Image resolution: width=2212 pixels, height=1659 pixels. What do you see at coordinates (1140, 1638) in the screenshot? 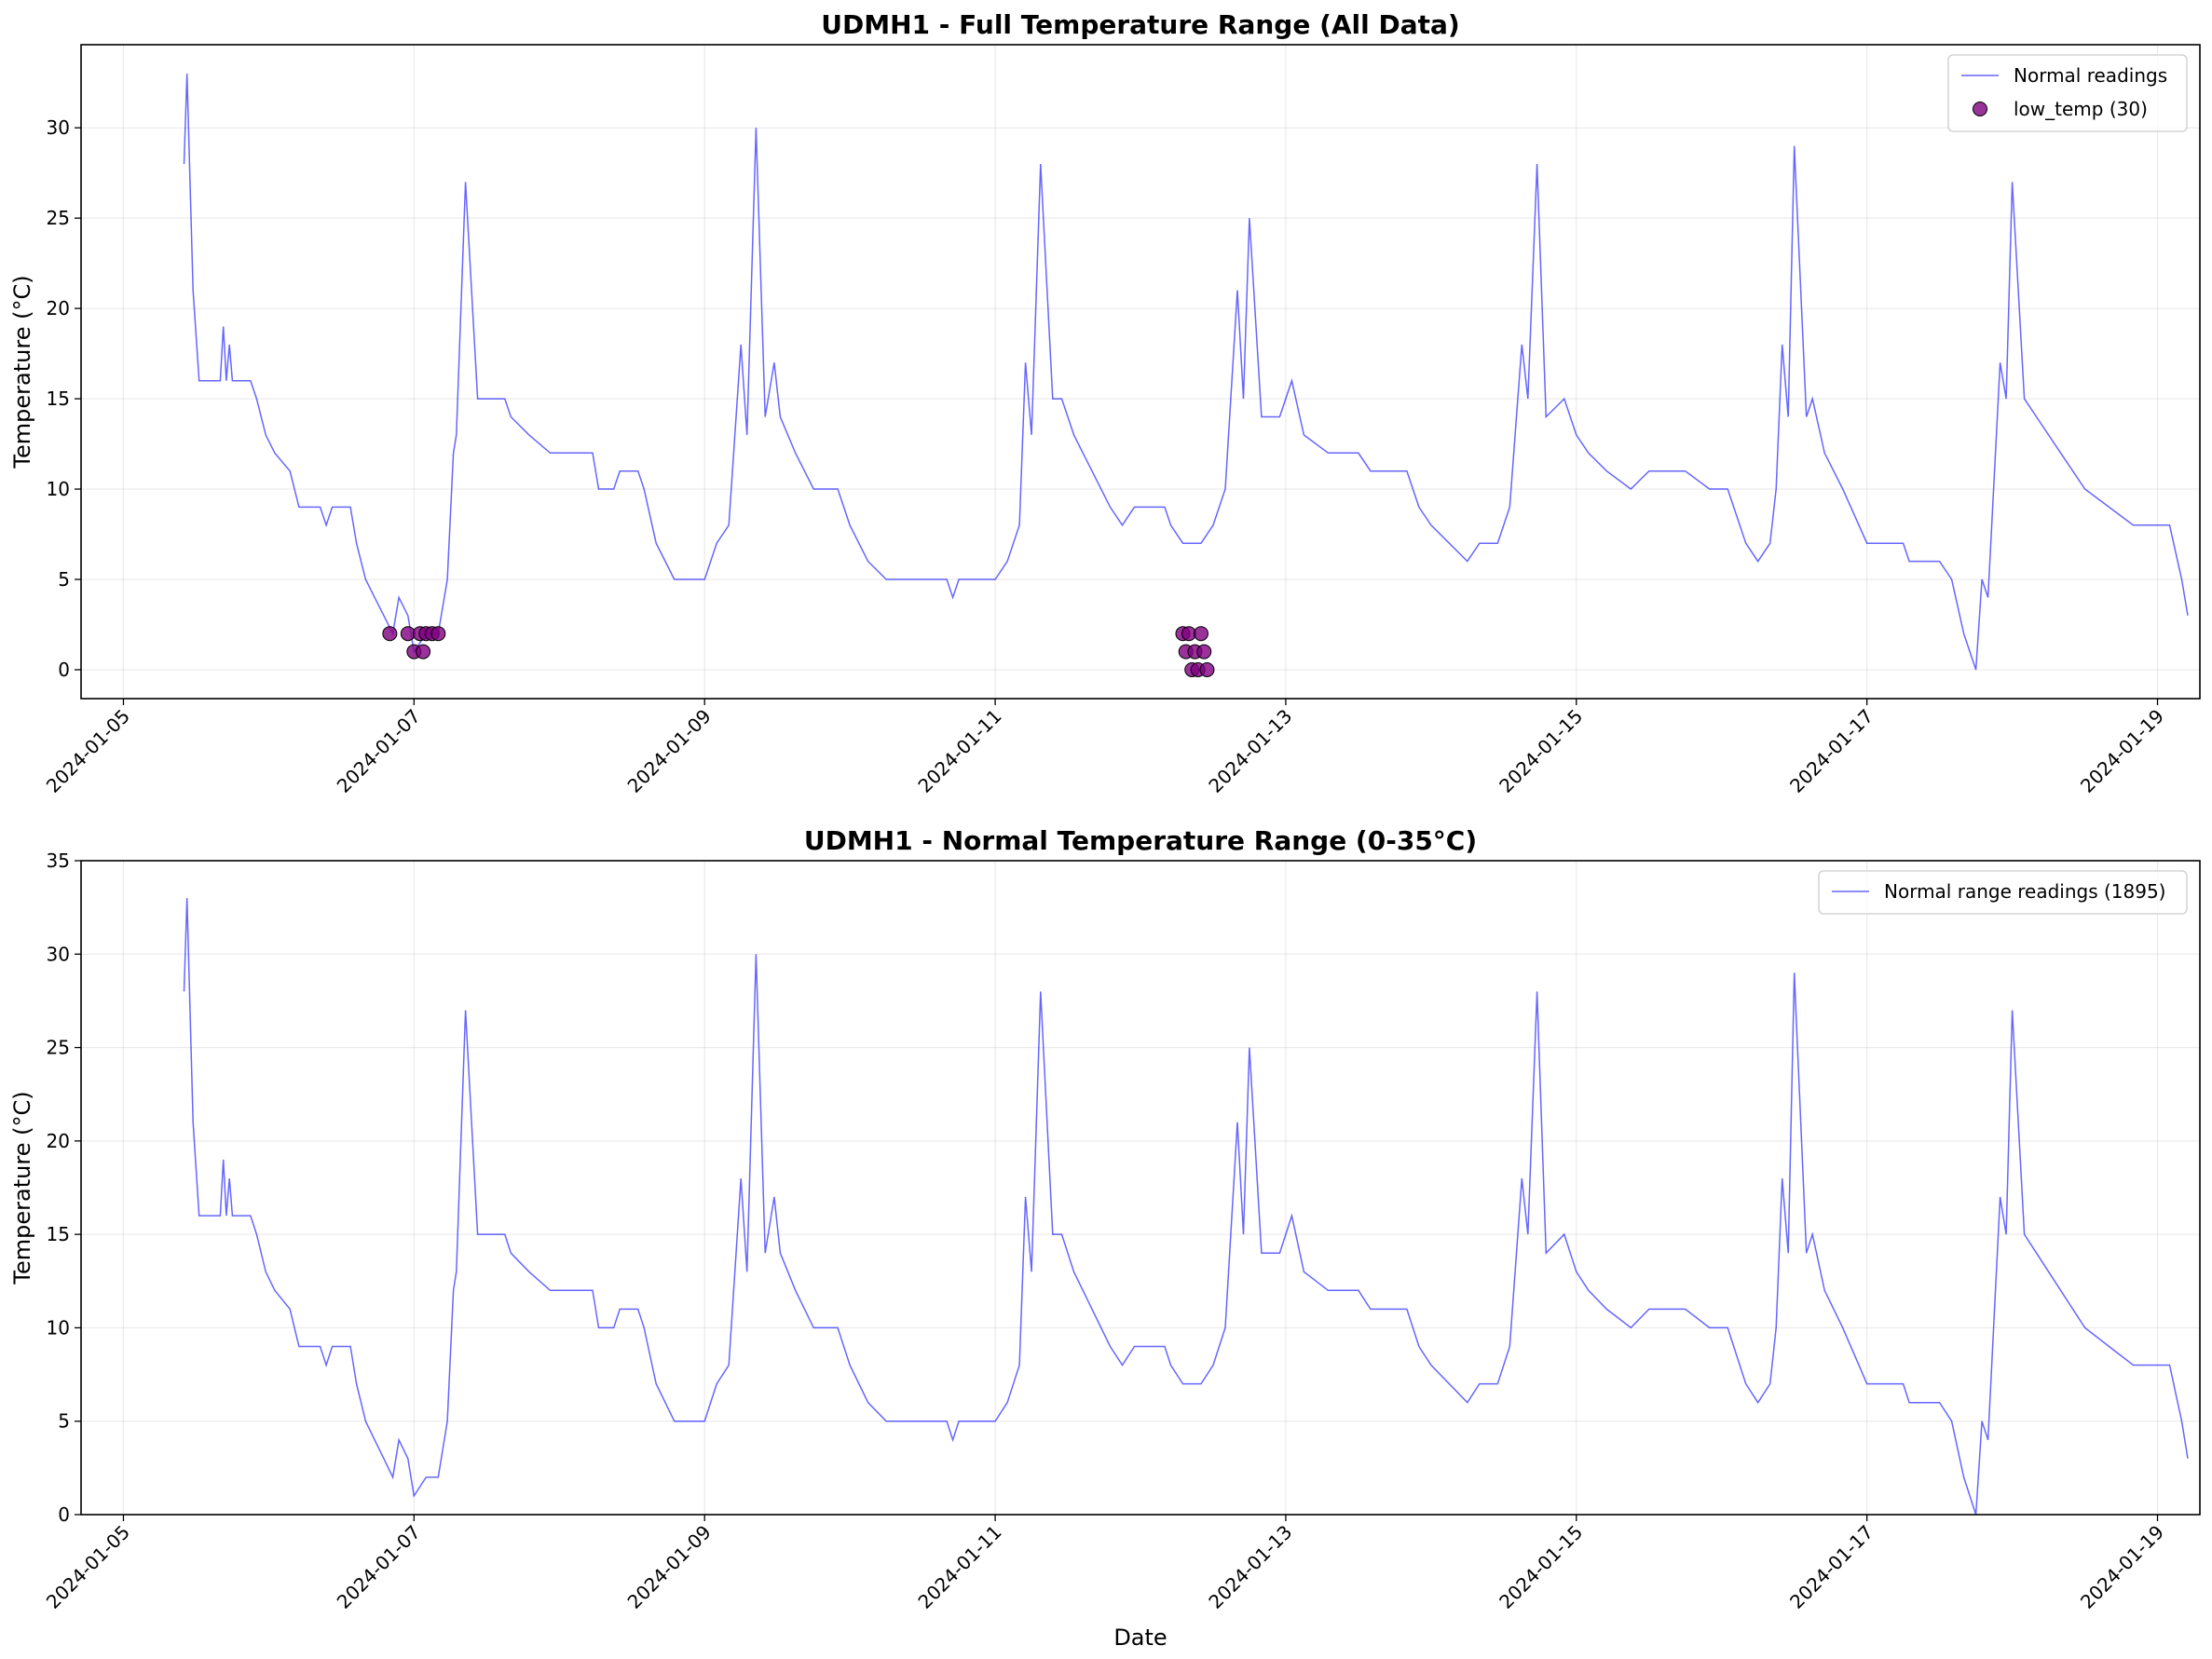
I see `x-axis-label: Date` at bounding box center [1140, 1638].